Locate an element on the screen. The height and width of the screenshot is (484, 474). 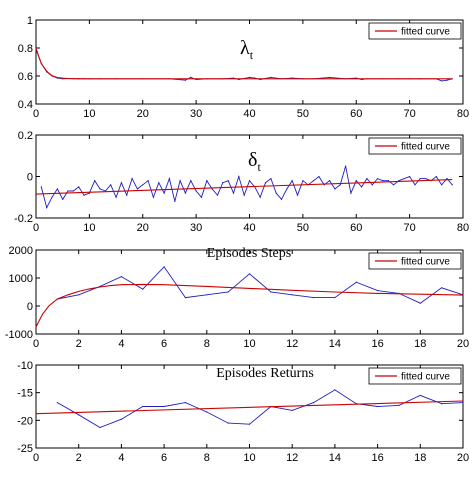
y-tick-label: 2000 is located at coordinates (21, 251).